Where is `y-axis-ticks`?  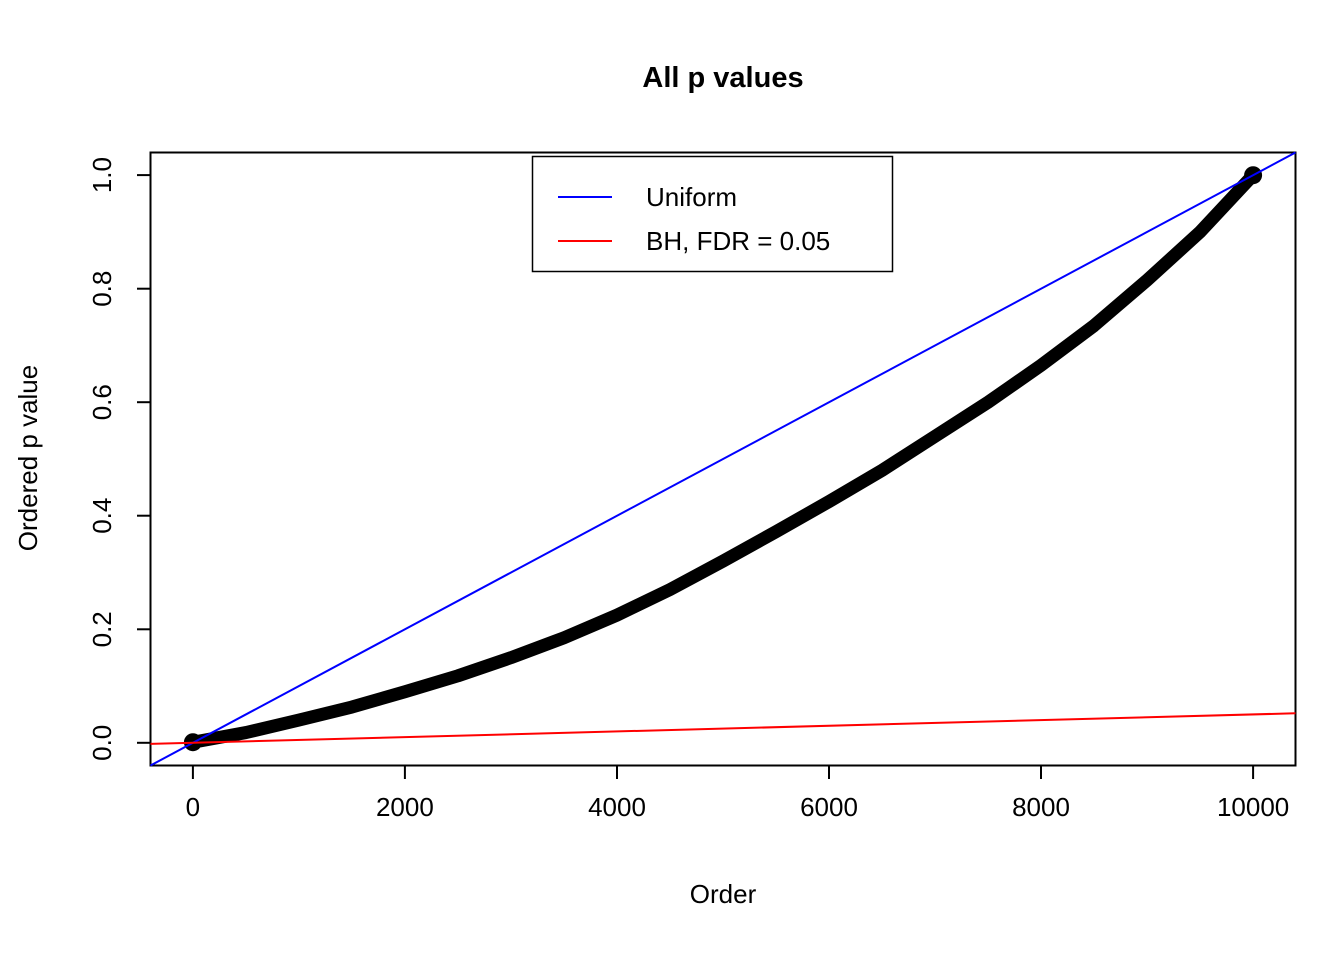 y-axis-ticks is located at coordinates (144, 459).